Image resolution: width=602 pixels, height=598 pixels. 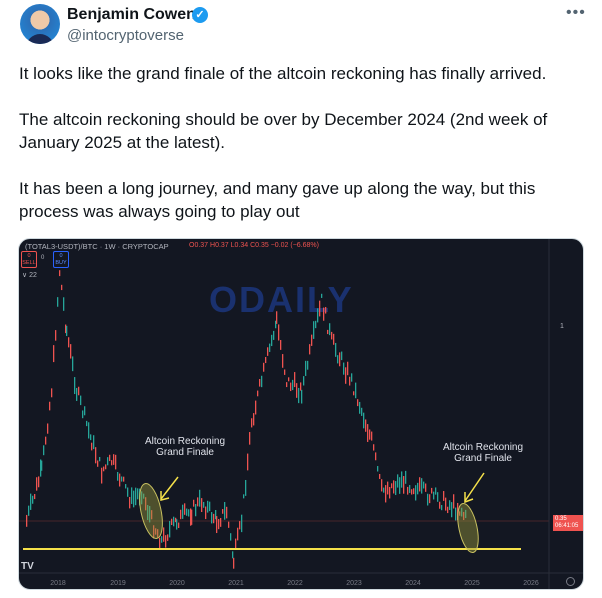 What do you see at coordinates (29, 259) in the screenshot?
I see `sell-button: 0 SELL` at bounding box center [29, 259].